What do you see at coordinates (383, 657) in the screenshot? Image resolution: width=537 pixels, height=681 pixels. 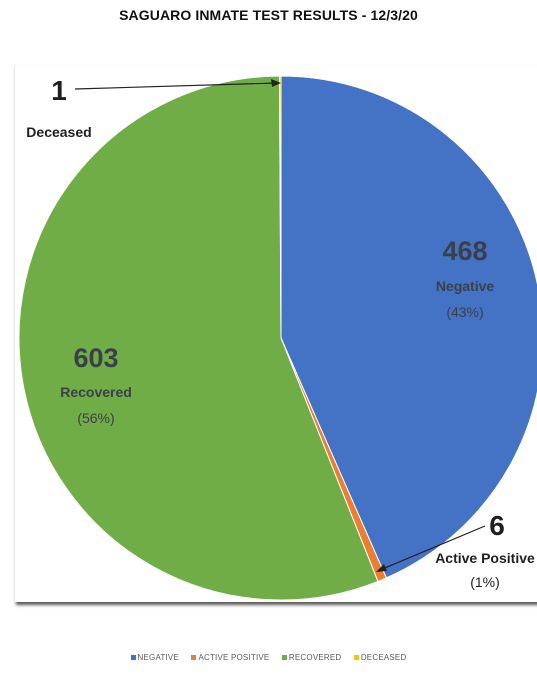 I see `legend-label-deceased: DECEASED` at bounding box center [383, 657].